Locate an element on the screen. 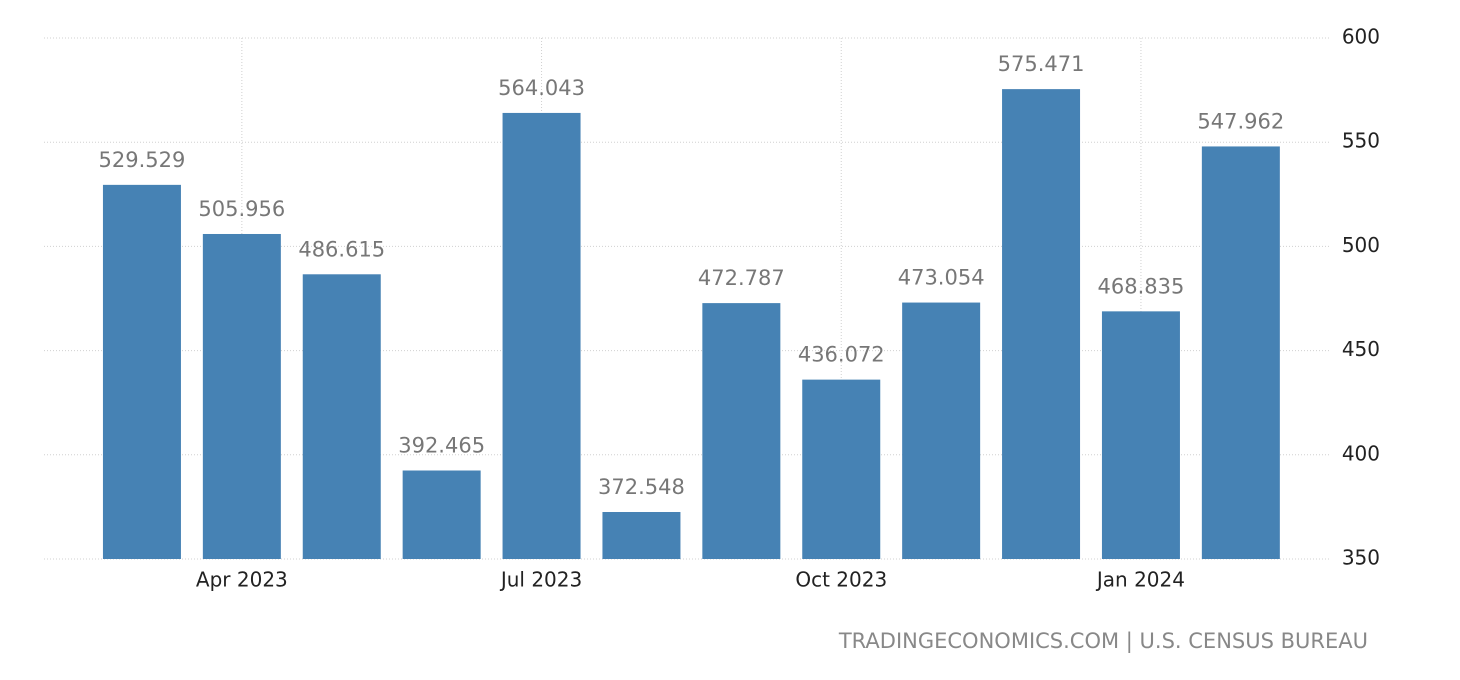 This screenshot has height=680, width=1460. x-tick-label: Apr 2023 is located at coordinates (242, 580).